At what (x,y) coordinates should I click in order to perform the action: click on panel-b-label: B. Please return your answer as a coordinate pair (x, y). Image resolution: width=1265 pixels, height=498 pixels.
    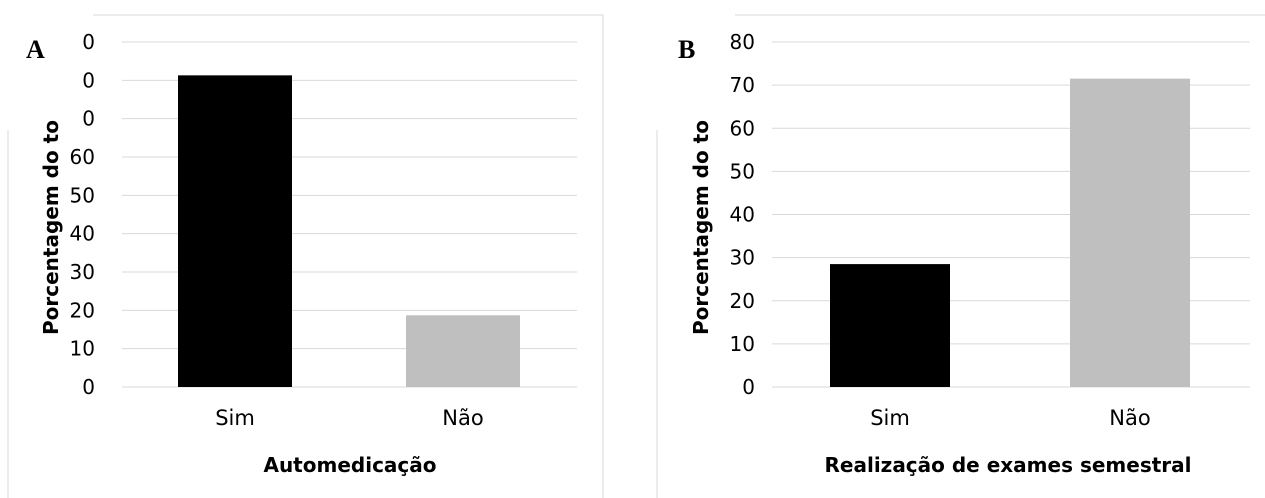
    Looking at the image, I should click on (686, 49).